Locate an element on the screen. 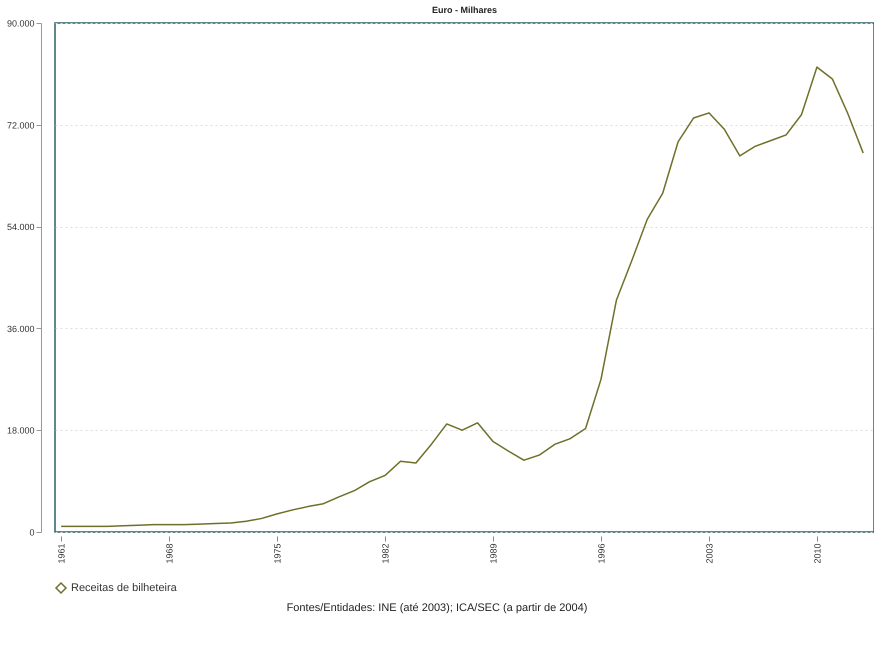 The width and height of the screenshot is (874, 652). y-tick-label: 54.000 is located at coordinates (20, 227).